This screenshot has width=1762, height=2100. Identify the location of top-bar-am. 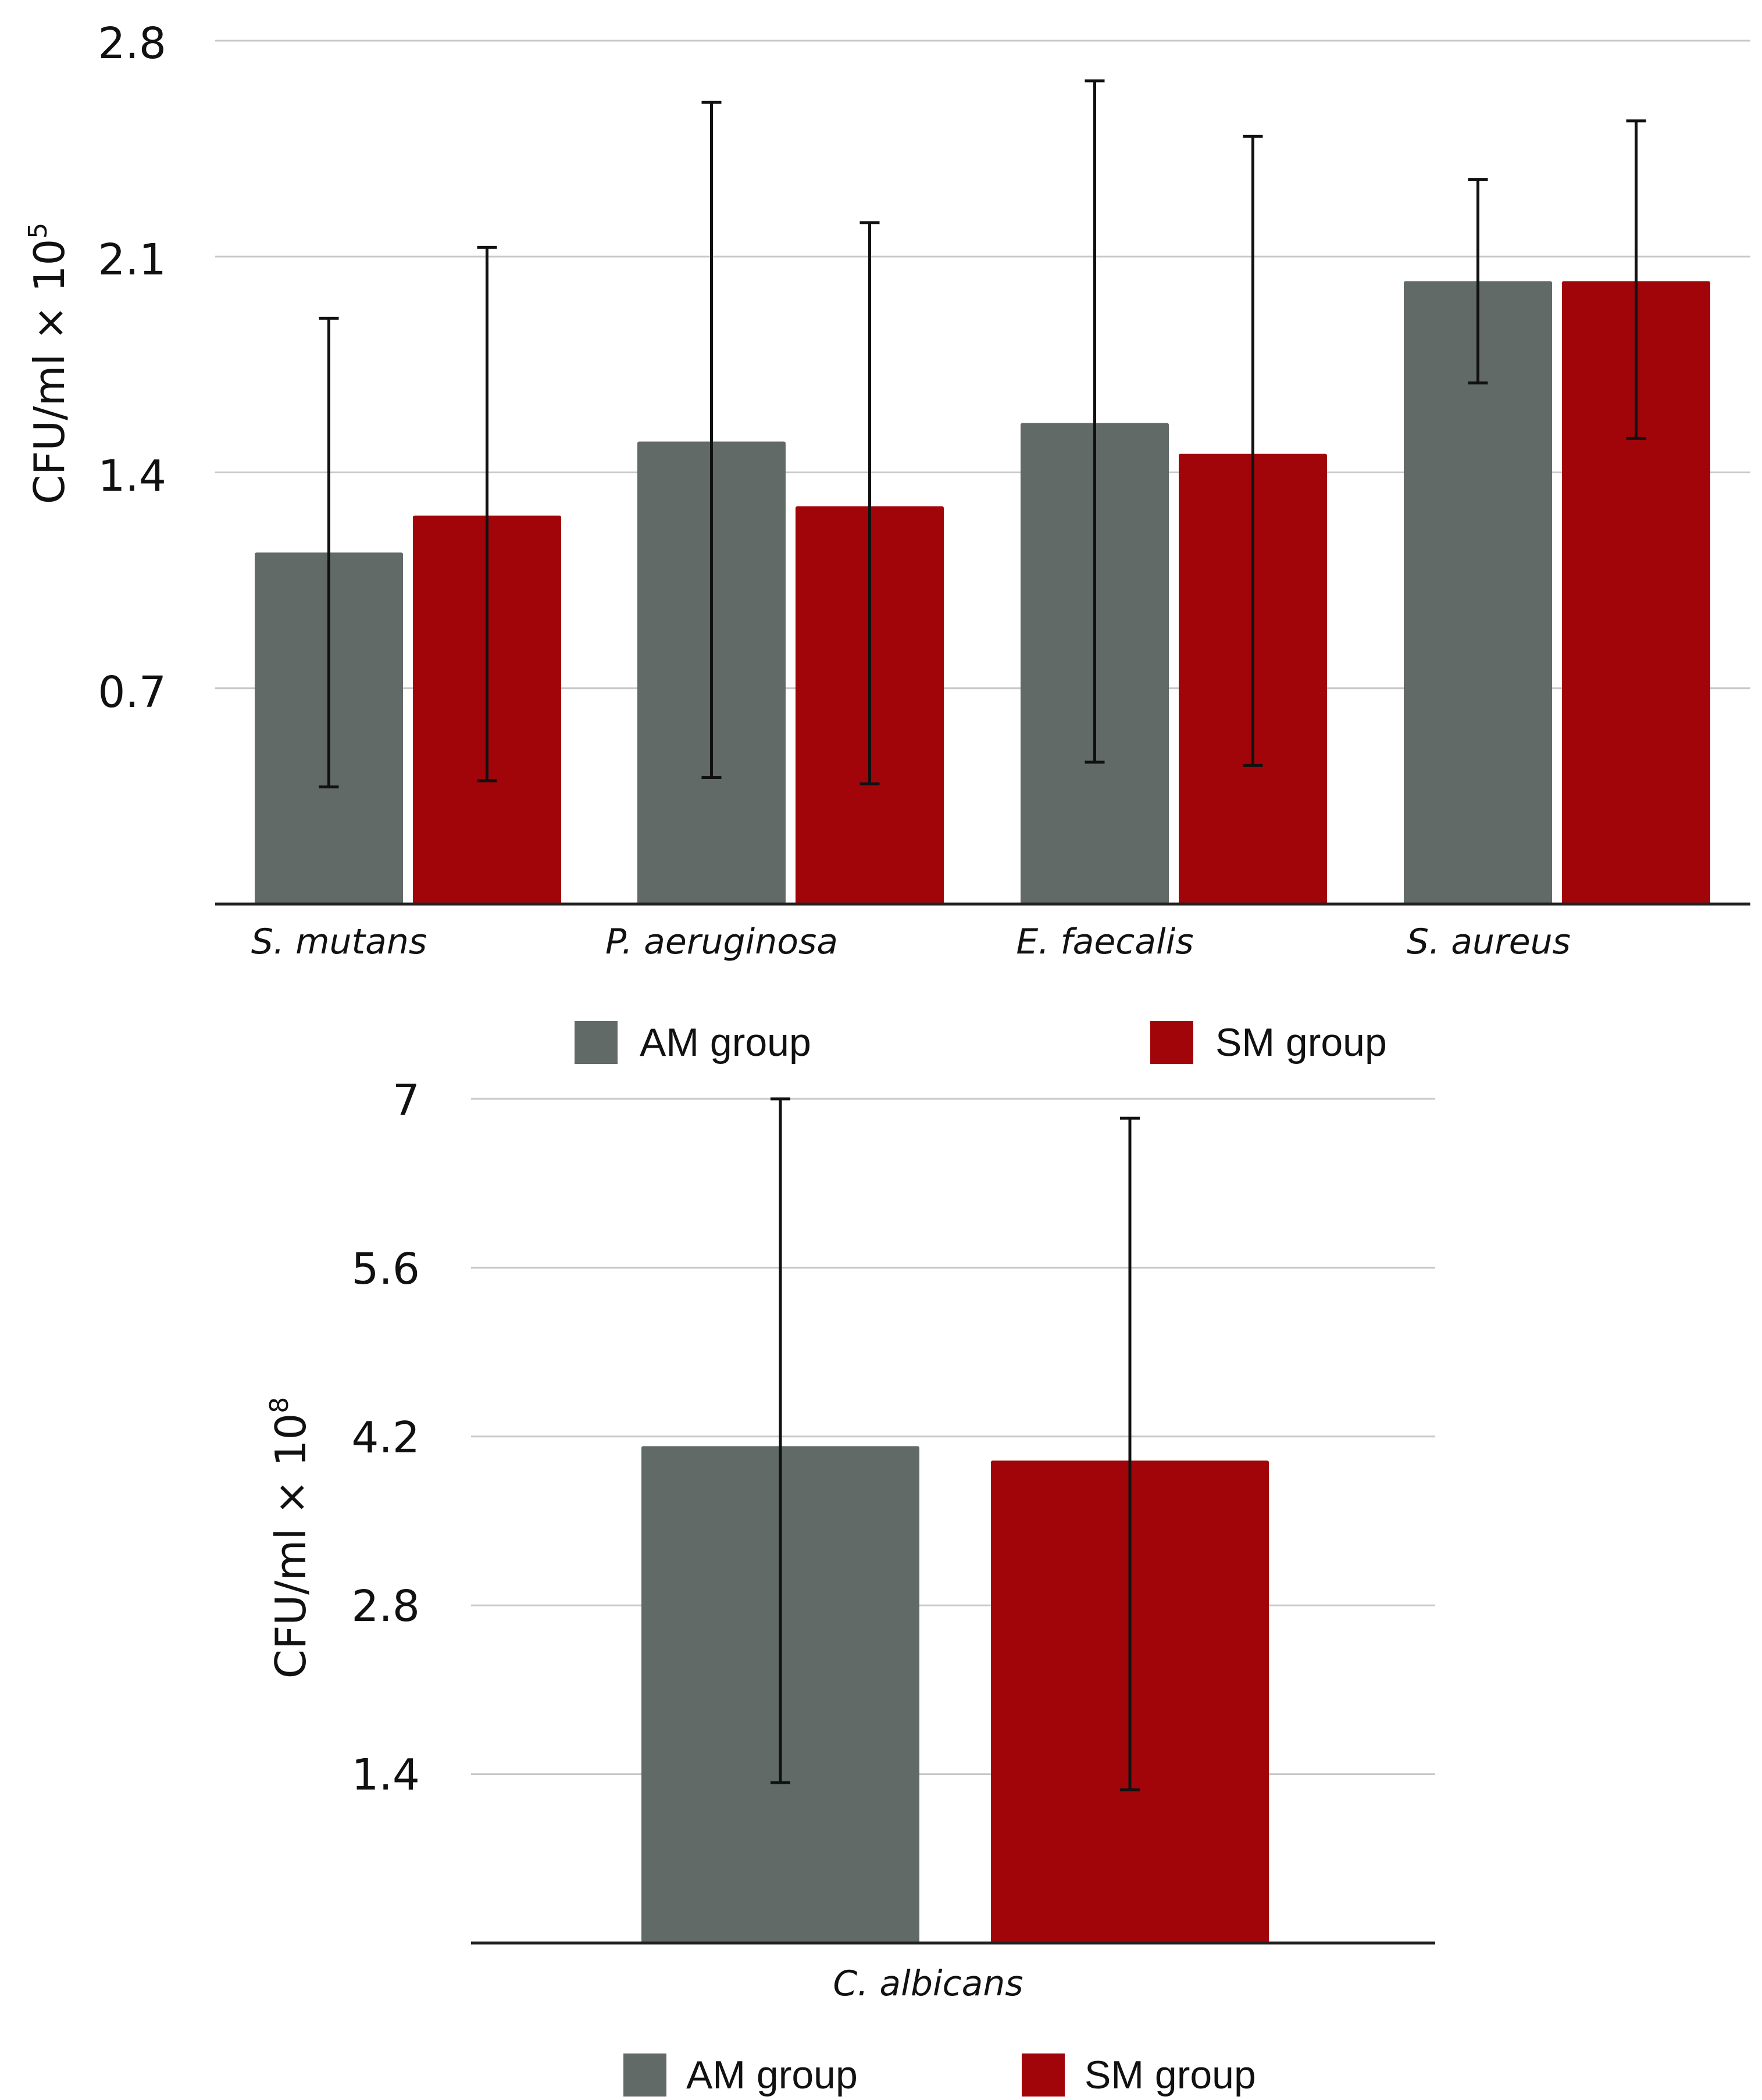
(1478, 592).